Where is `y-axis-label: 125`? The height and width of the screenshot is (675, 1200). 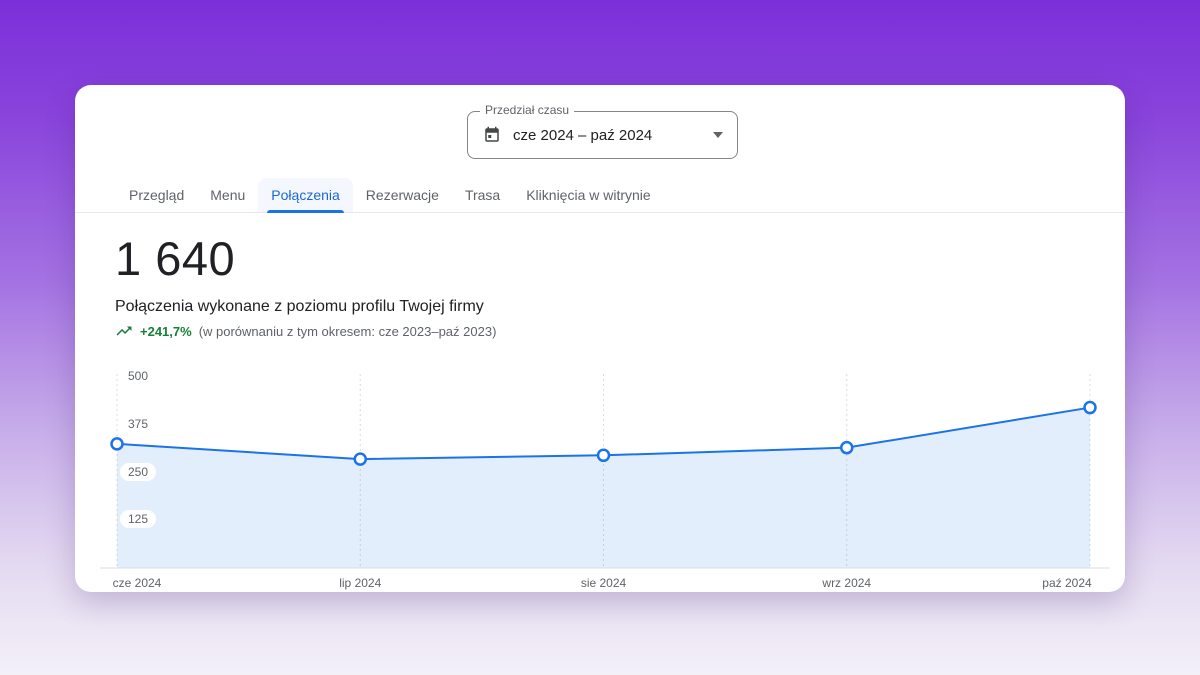 y-axis-label: 125 is located at coordinates (138, 519).